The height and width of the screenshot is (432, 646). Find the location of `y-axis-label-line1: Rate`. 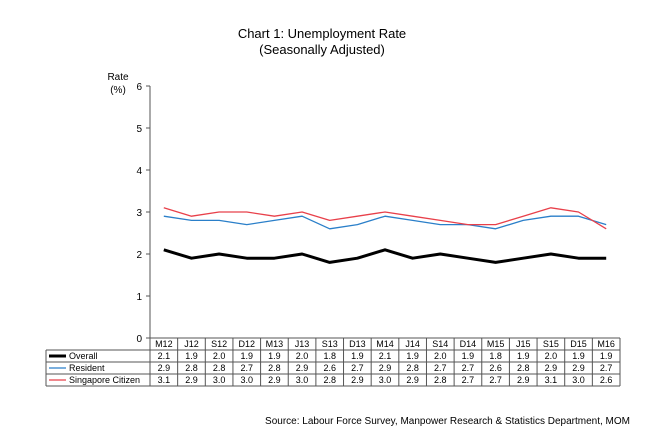

y-axis-label-line1: Rate is located at coordinates (118, 77).